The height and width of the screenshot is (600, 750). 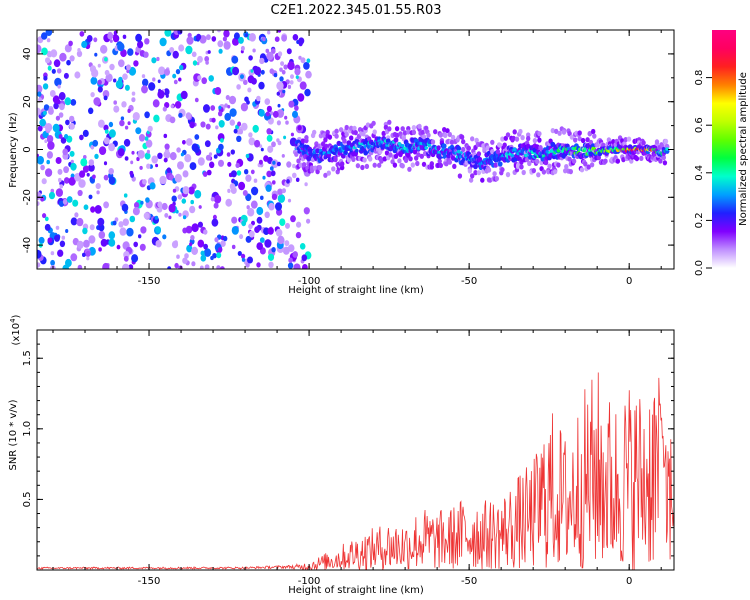 What do you see at coordinates (699, 173) in the screenshot?
I see `colorbar-tick-label: 0.4` at bounding box center [699, 173].